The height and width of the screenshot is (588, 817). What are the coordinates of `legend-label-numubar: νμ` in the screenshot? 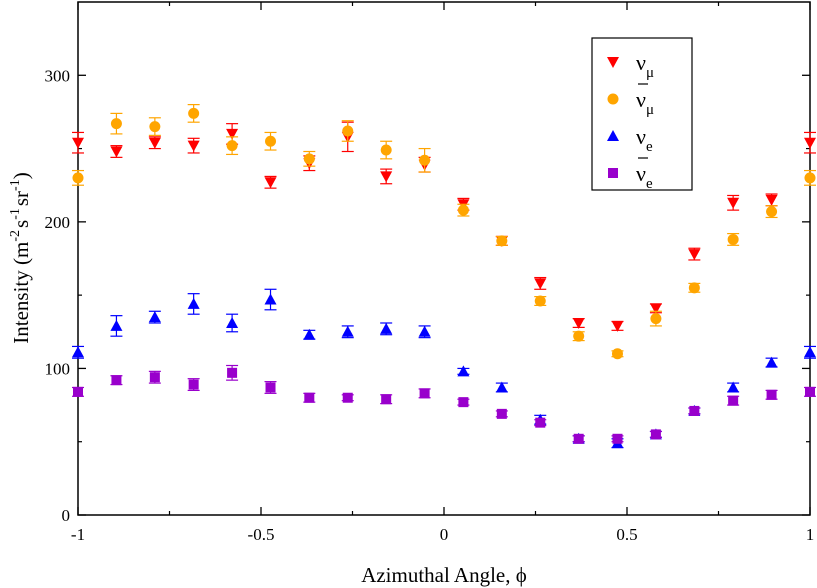 It's located at (645, 102).